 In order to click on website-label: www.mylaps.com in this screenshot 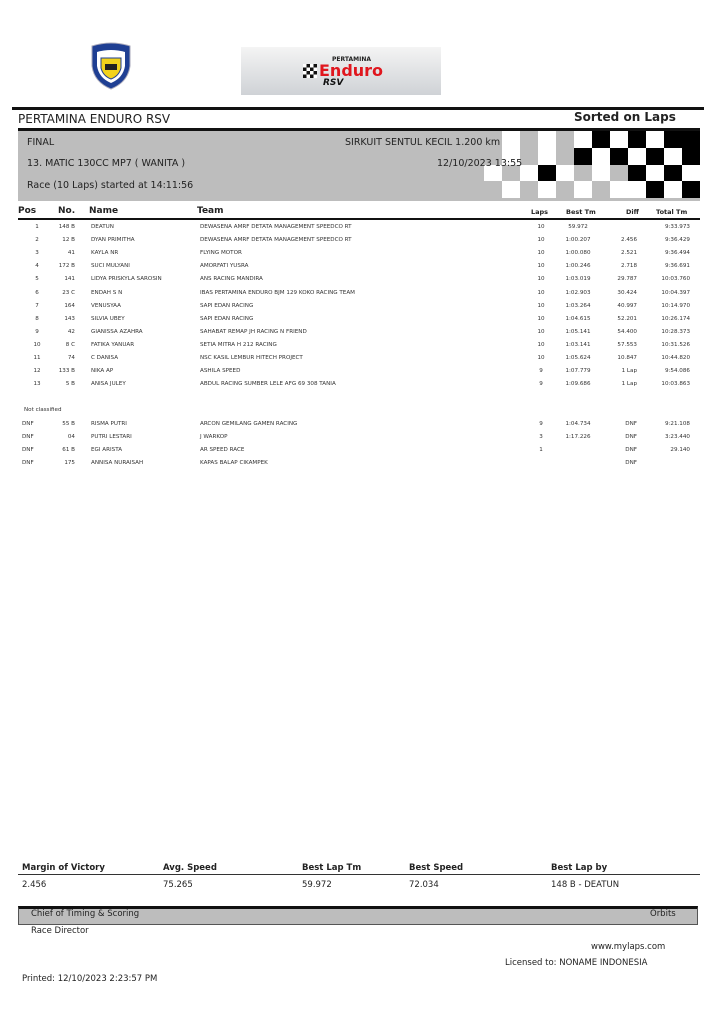, I will do `click(628, 947)`.